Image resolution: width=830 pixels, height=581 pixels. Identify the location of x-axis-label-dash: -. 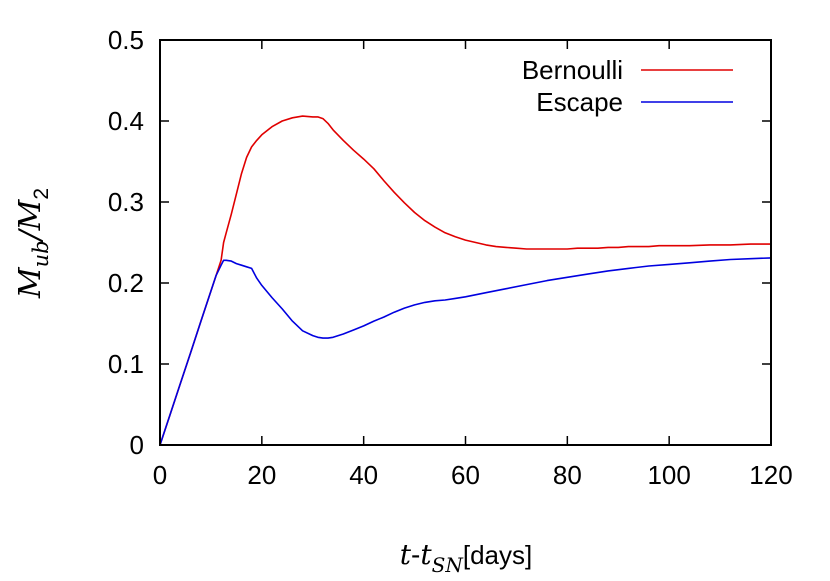
(415, 554).